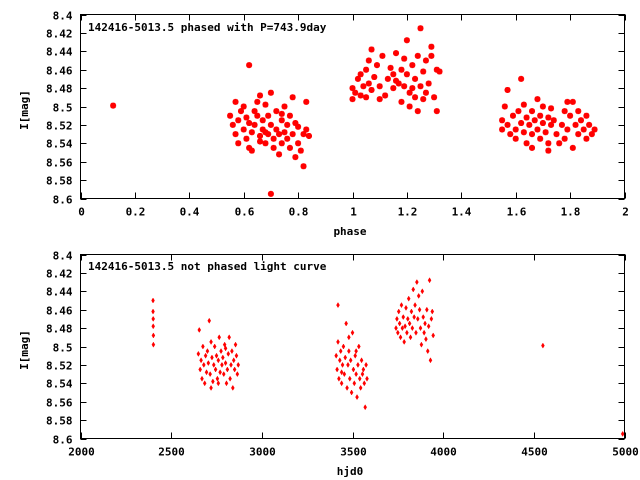 The height and width of the screenshot is (480, 640). What do you see at coordinates (299, 212) in the screenshot?
I see `x-tick-label: 0.8` at bounding box center [299, 212].